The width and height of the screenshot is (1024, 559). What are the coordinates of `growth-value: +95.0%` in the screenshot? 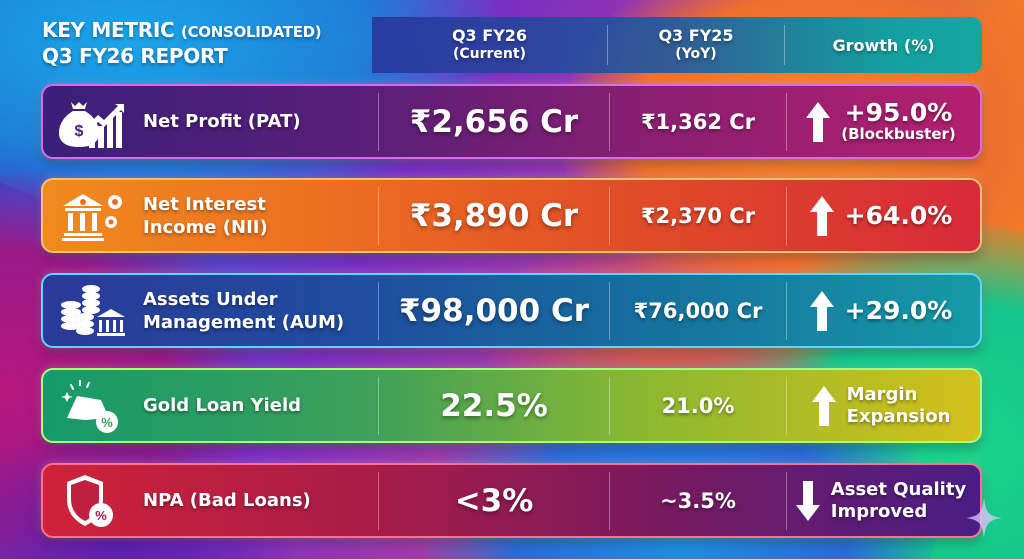 It's located at (898, 112).